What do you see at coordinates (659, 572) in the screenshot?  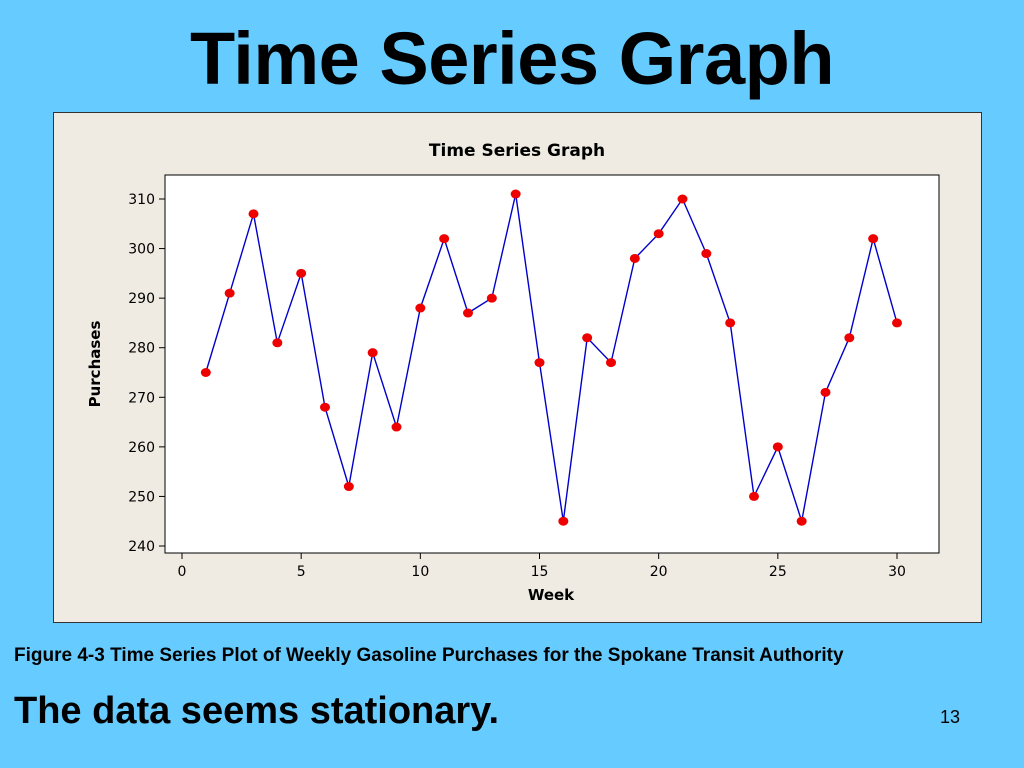 I see `x-tick-label: 20` at bounding box center [659, 572].